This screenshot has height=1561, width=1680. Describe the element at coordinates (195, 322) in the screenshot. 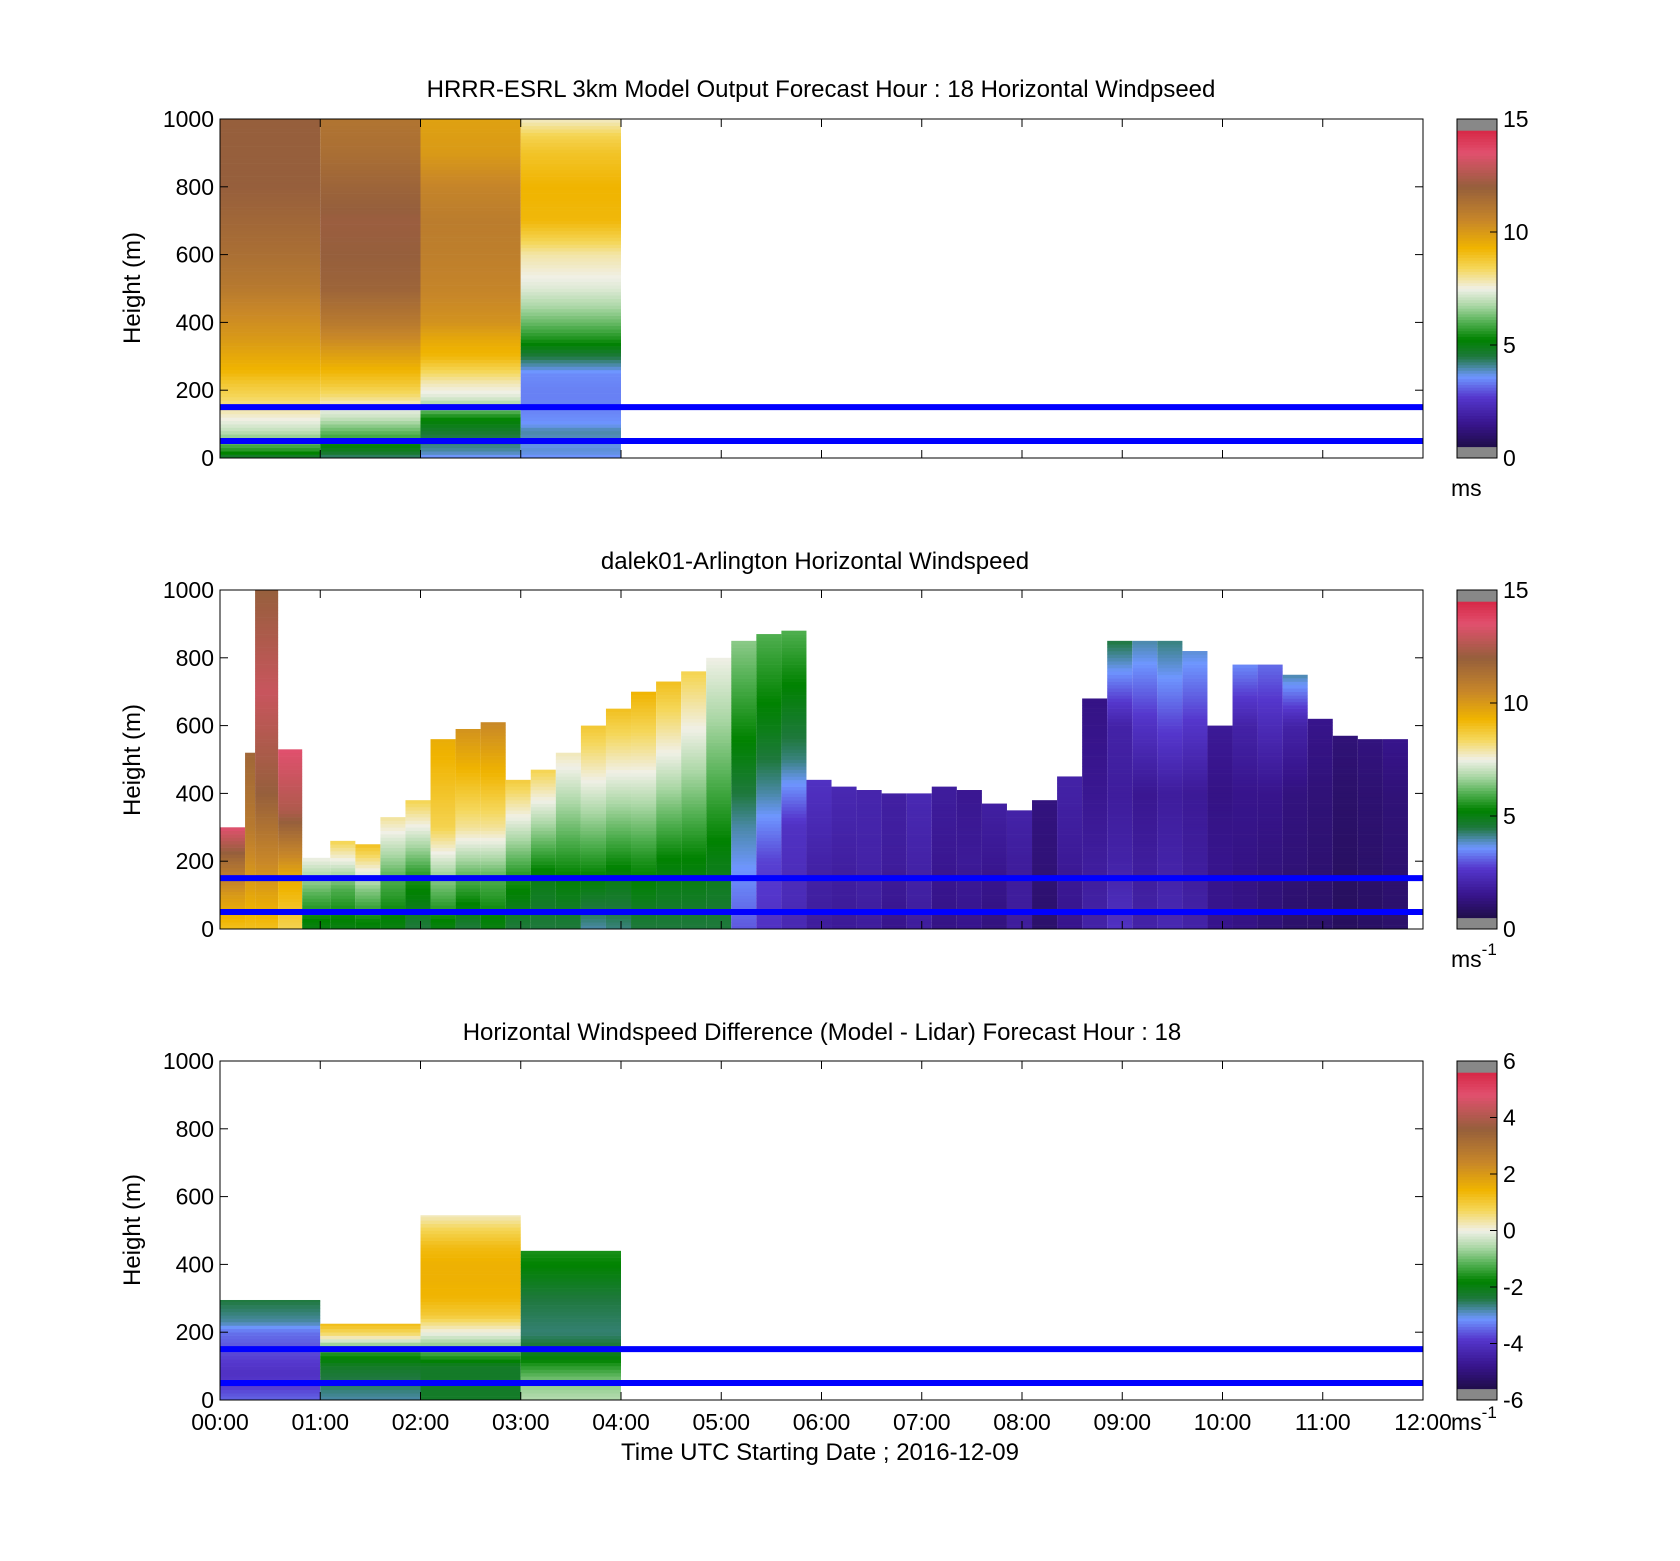

I see `y-tick-label: 400` at that location.